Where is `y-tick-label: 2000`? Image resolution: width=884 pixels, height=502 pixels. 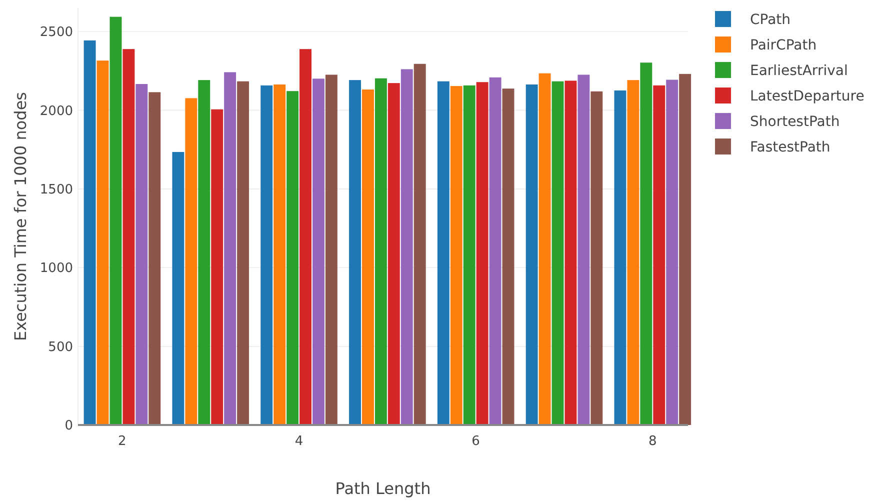
y-tick-label: 2000 is located at coordinates (56, 111).